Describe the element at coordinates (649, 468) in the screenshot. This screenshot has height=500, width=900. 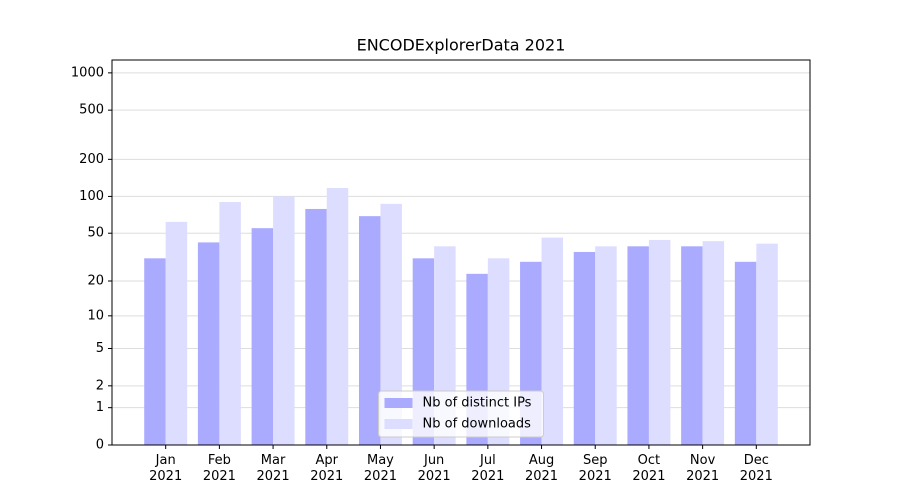
I see `x-tick-label: Oct 2021` at that location.